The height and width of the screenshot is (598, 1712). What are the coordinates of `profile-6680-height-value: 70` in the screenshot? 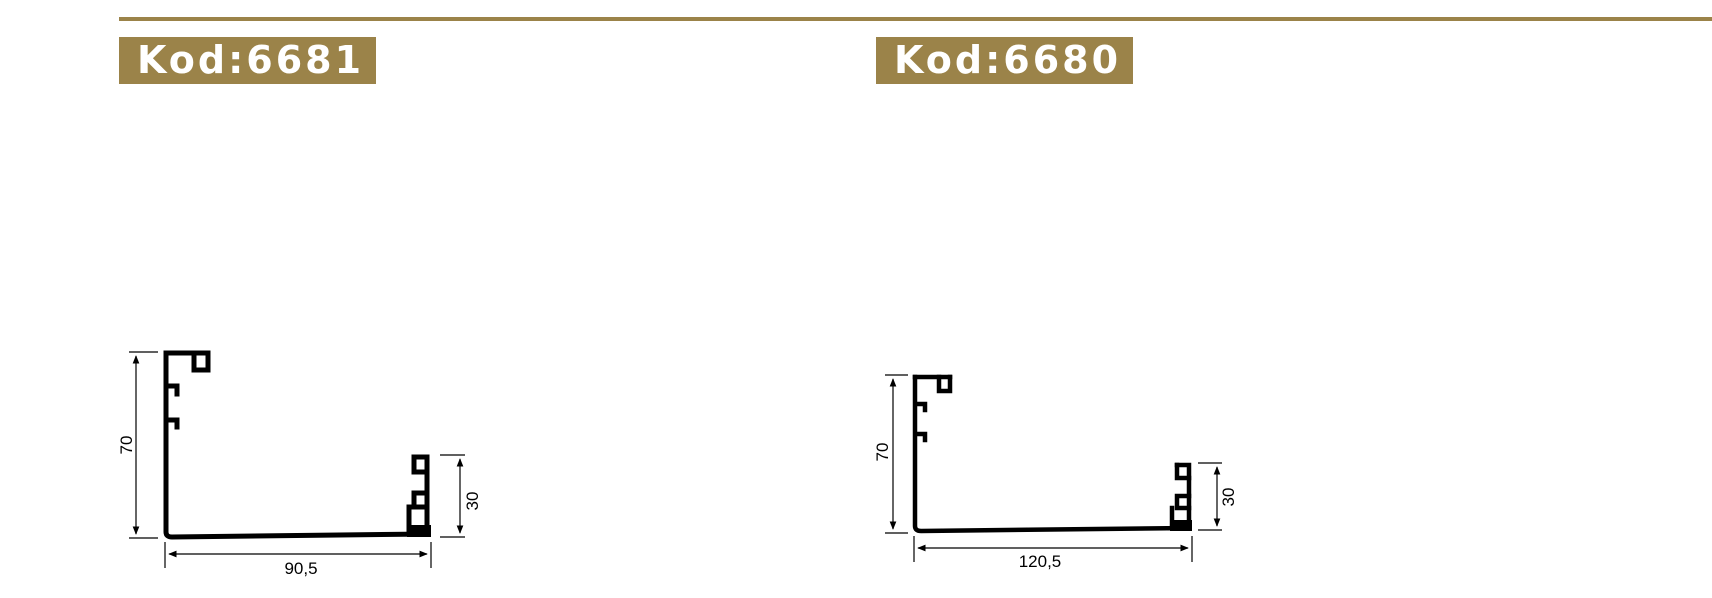 It's located at (882, 452).